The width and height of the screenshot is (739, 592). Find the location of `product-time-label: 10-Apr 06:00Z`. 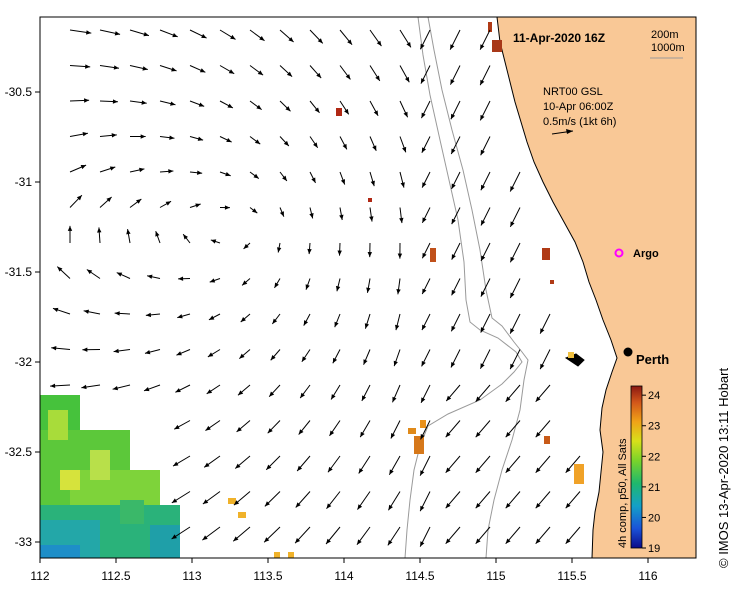

product-time-label: 10-Apr 06:00Z is located at coordinates (578, 107).